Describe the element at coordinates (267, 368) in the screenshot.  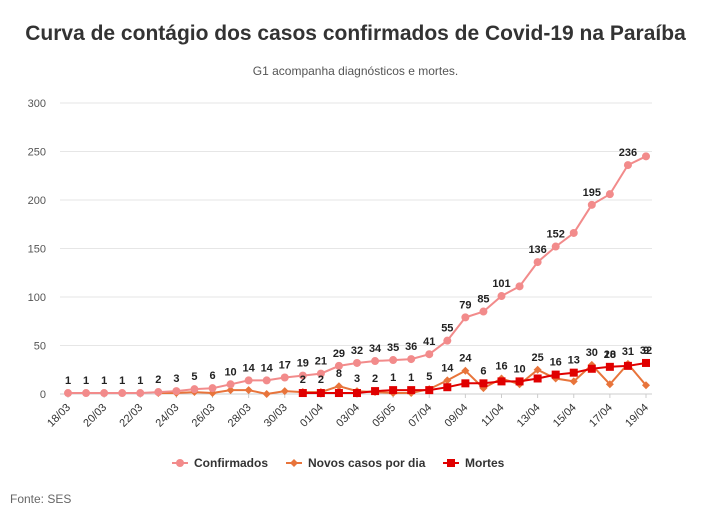
I see `data-label-confirmados: 14` at that location.